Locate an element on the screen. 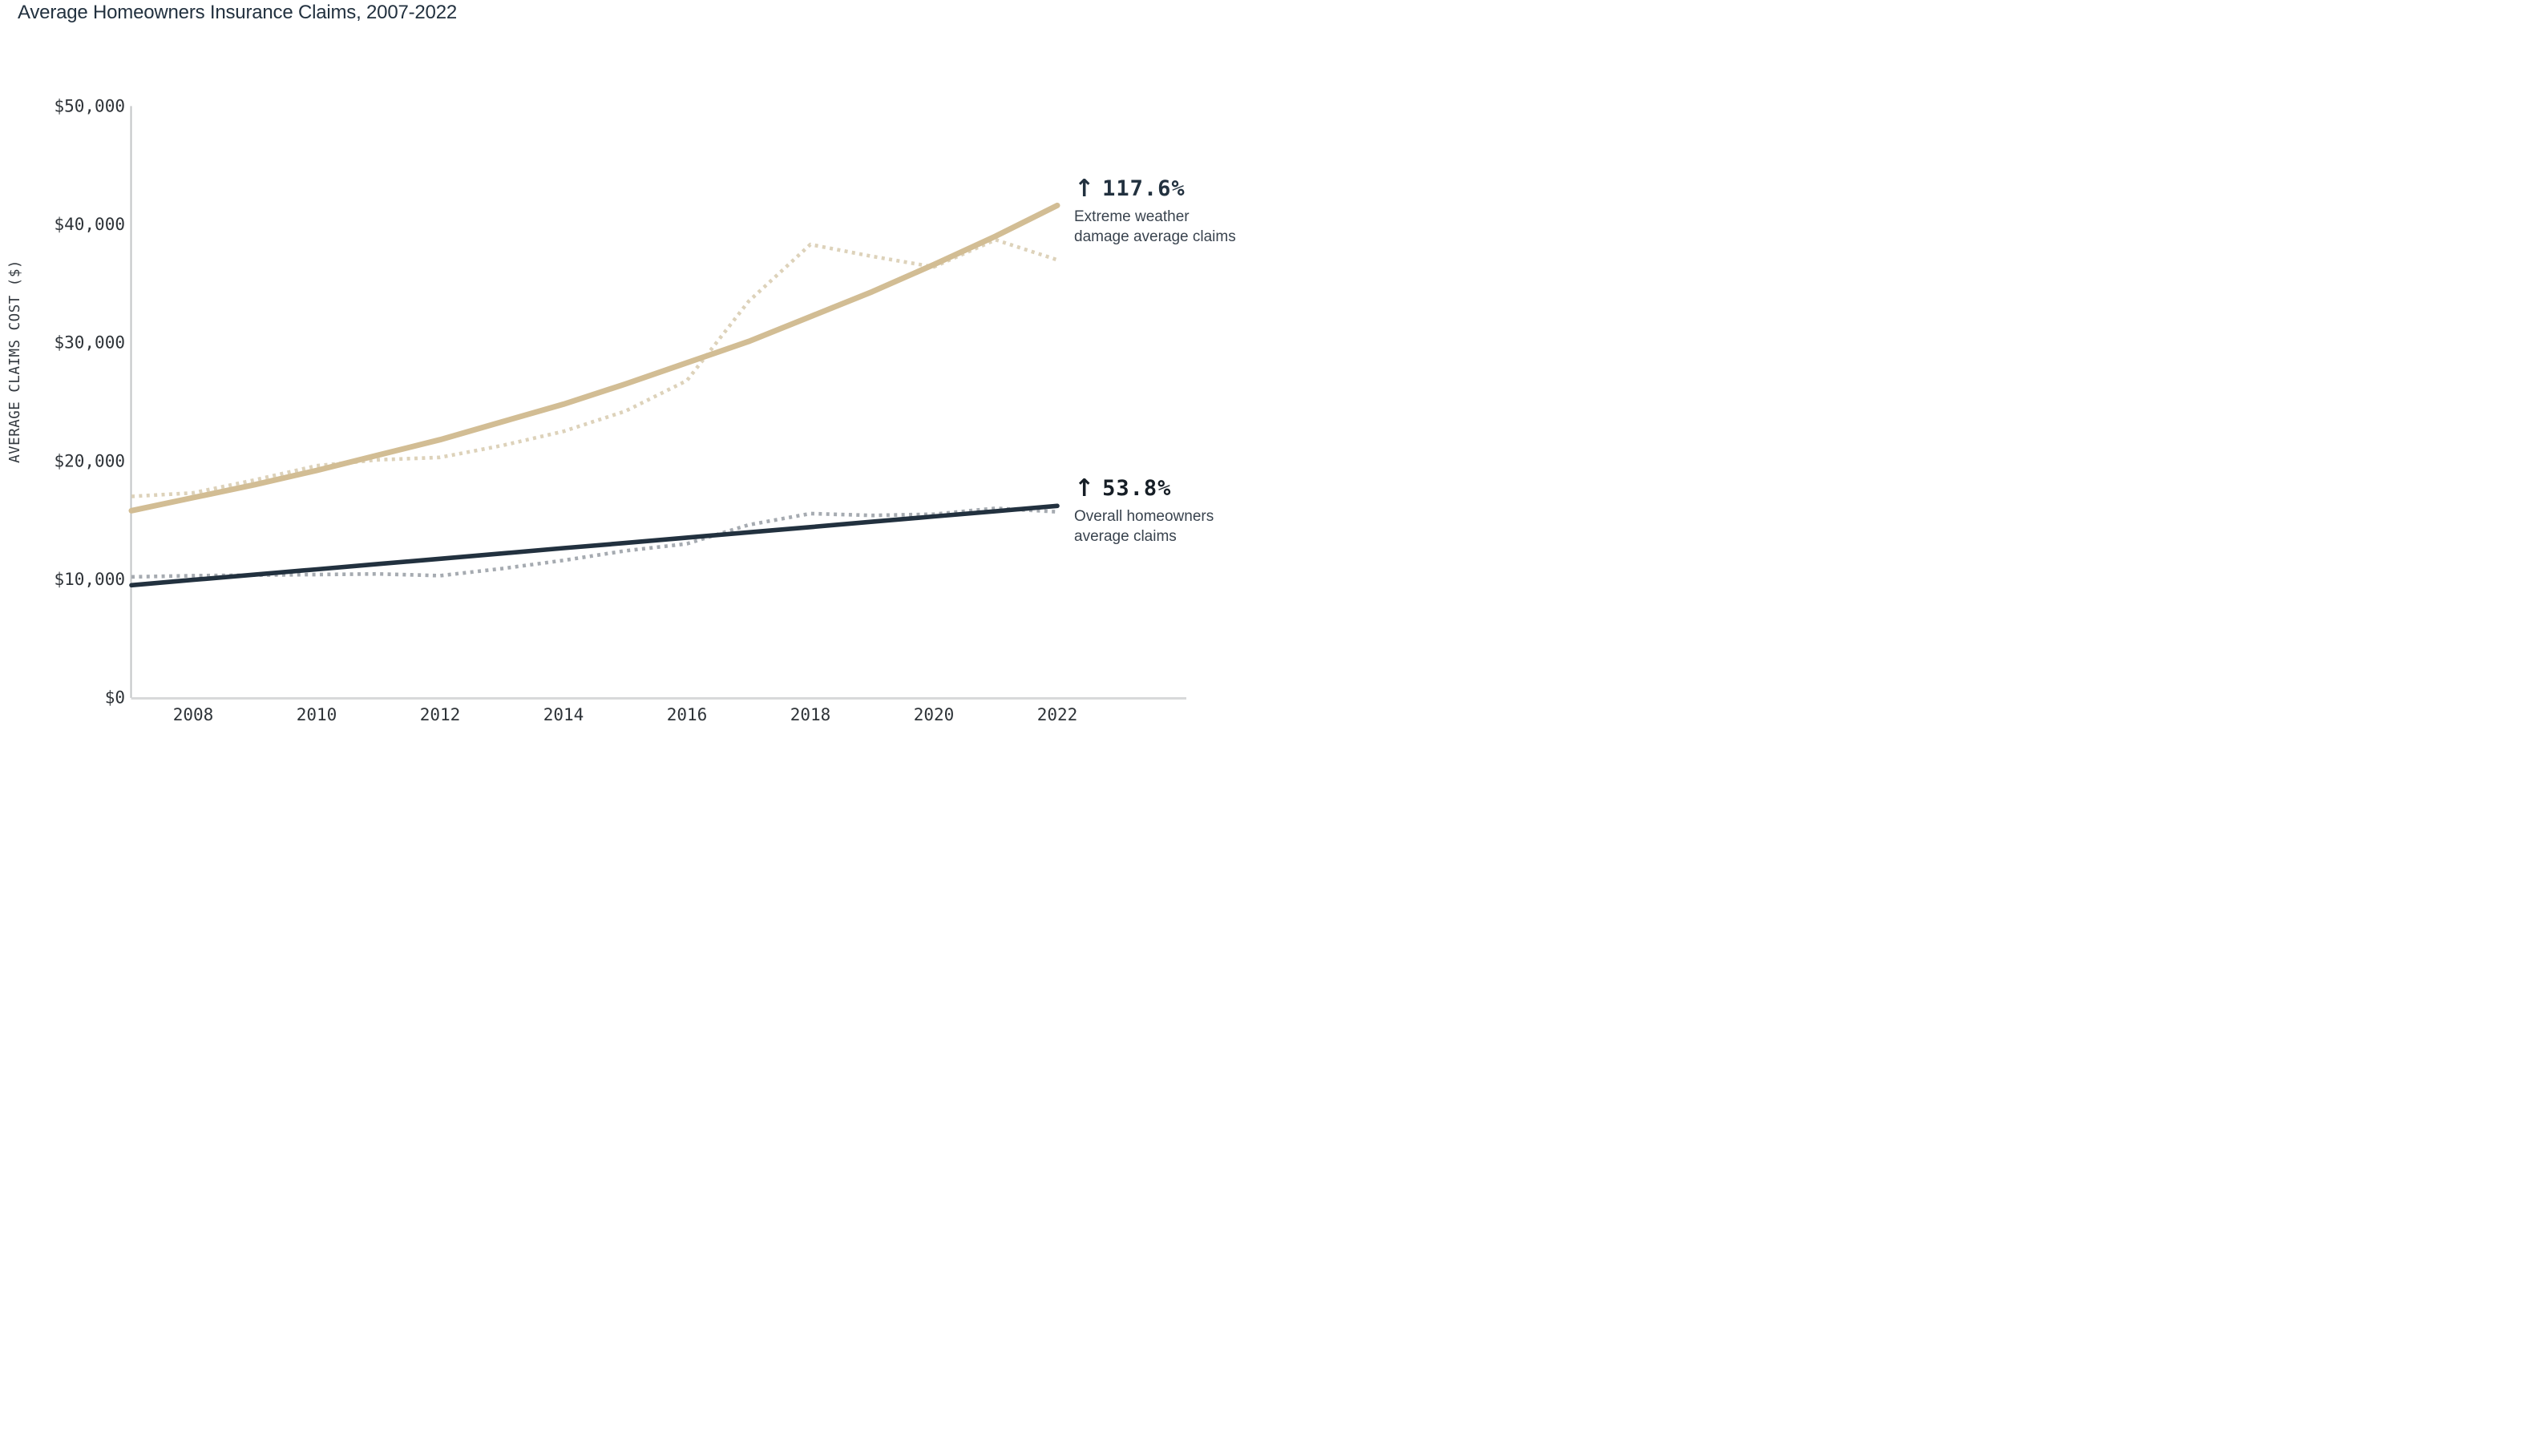 This screenshot has width=2541, height=1456. x-tick-label: 2008 is located at coordinates (194, 715).